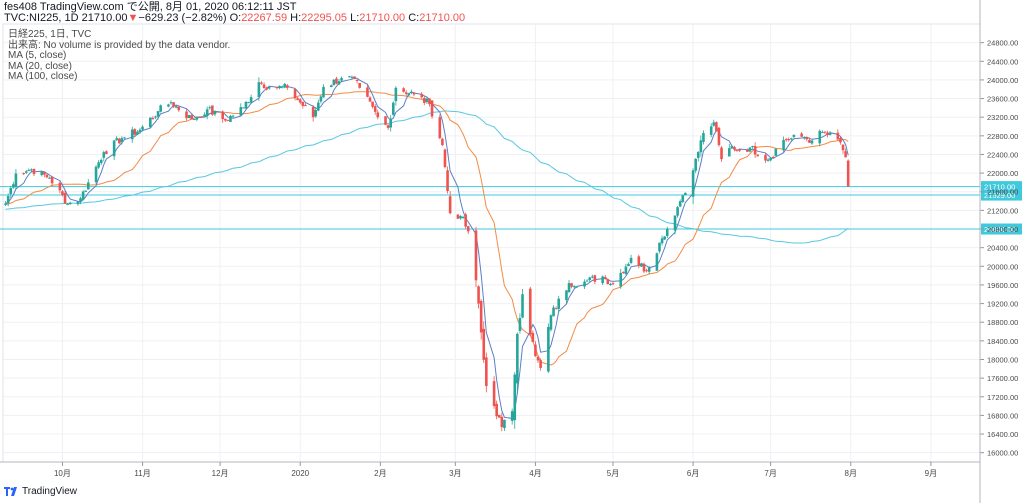  I want to click on low-value: 21710.00, so click(382, 18).